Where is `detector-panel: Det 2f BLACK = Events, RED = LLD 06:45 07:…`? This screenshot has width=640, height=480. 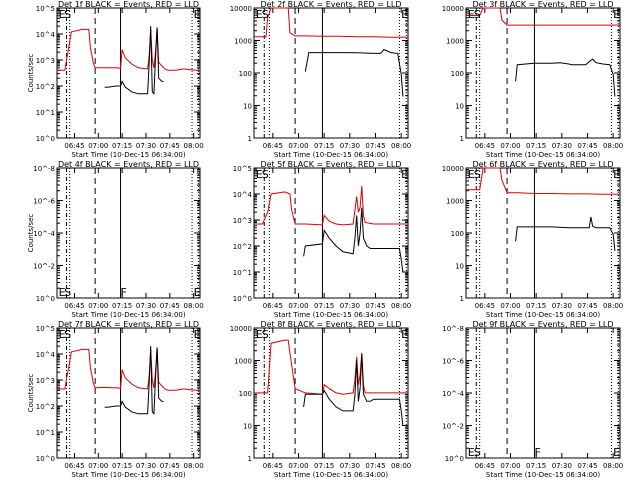
detector-panel: Det 2f BLACK = Events, RED = LLD 06:45 07:… is located at coordinates (321, 79).